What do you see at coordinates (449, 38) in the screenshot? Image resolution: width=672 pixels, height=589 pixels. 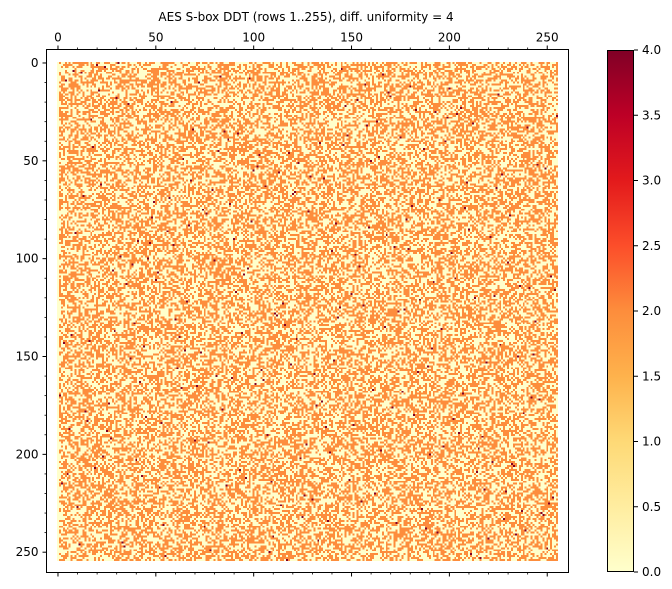 I see `x-tick-label: 200` at bounding box center [449, 38].